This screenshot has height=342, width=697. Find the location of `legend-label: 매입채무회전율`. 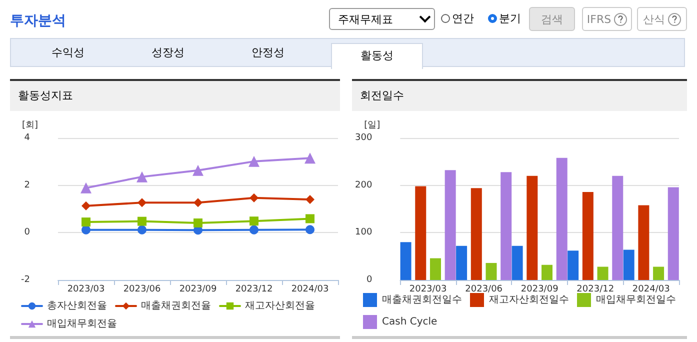

legend-label: 매입채무회전율 is located at coordinates (82, 324).